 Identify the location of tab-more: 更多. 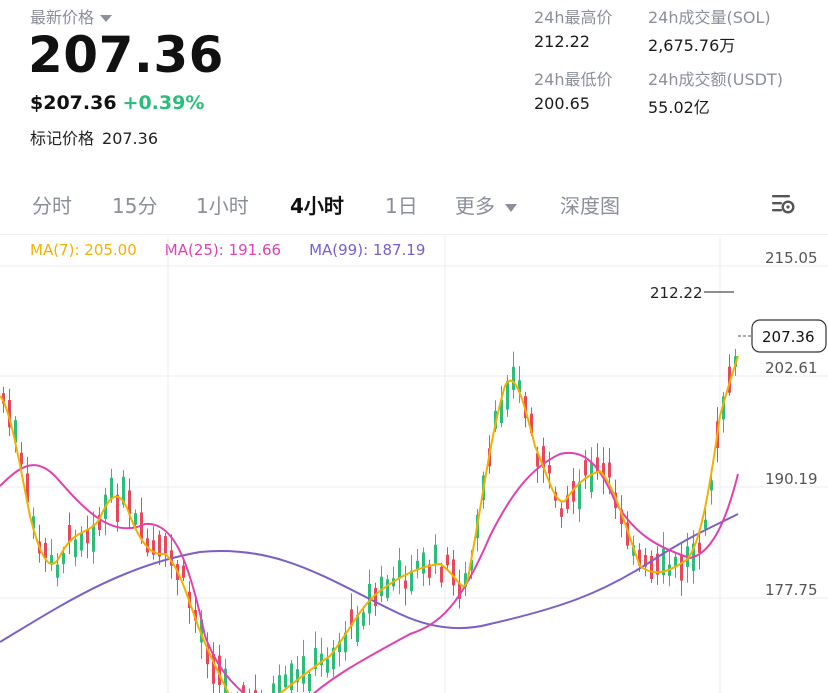
(486, 204).